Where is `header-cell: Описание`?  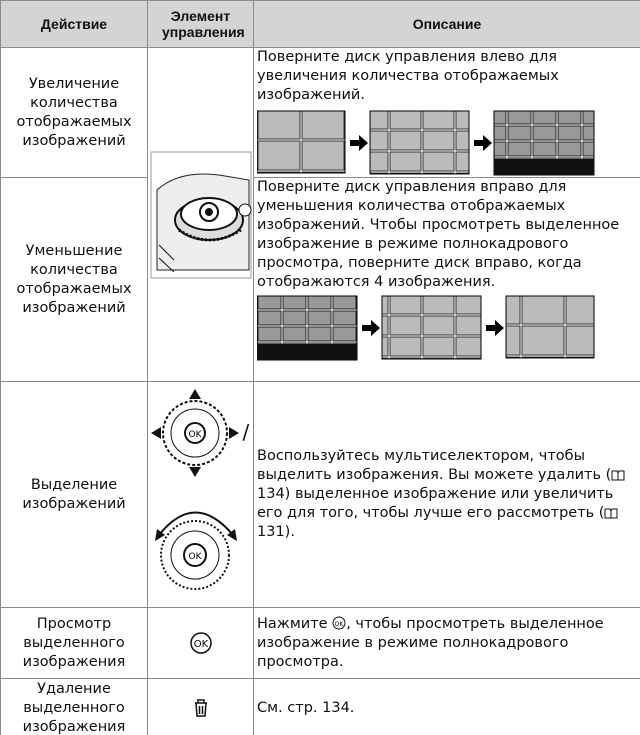 header-cell: Описание is located at coordinates (446, 24).